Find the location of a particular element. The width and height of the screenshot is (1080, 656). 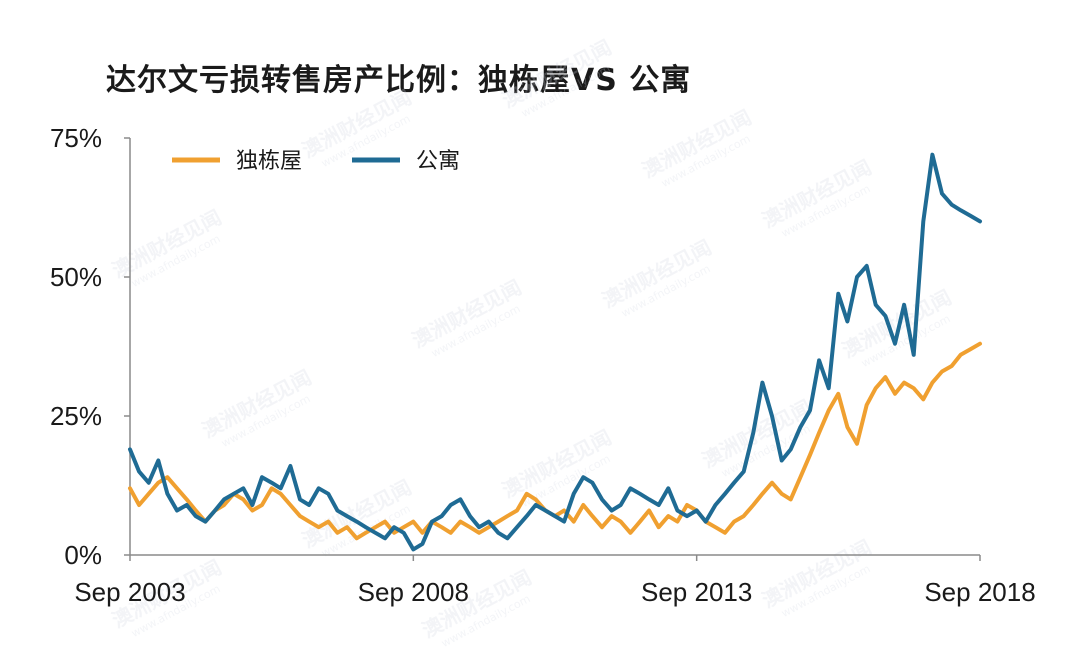

x-tick-label: Sep 2008 is located at coordinates (413, 592).